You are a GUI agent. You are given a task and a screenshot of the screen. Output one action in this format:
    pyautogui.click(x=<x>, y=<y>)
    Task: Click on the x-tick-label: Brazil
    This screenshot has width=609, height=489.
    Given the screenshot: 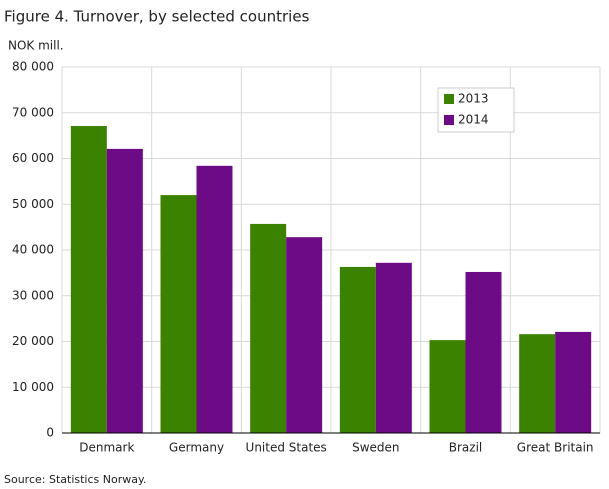 What is the action you would take?
    pyautogui.click(x=466, y=448)
    